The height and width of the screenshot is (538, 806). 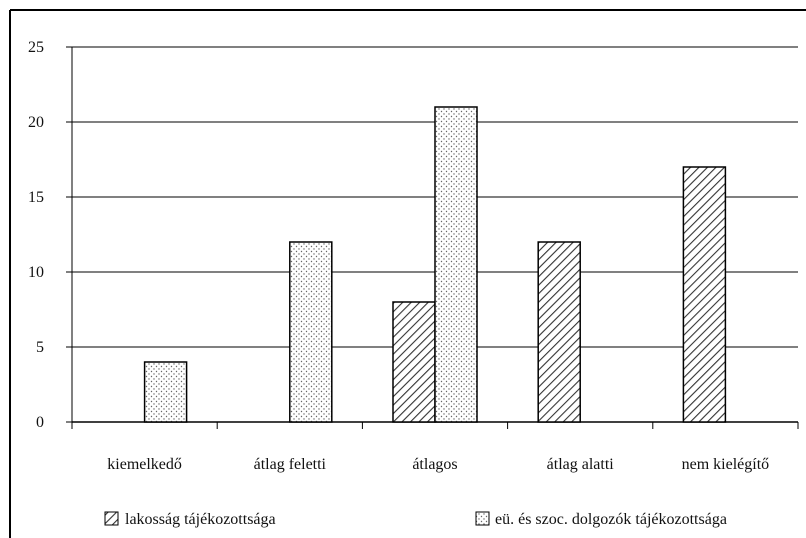 What do you see at coordinates (111, 518) in the screenshot?
I see `legend-swatch-lakossag` at bounding box center [111, 518].